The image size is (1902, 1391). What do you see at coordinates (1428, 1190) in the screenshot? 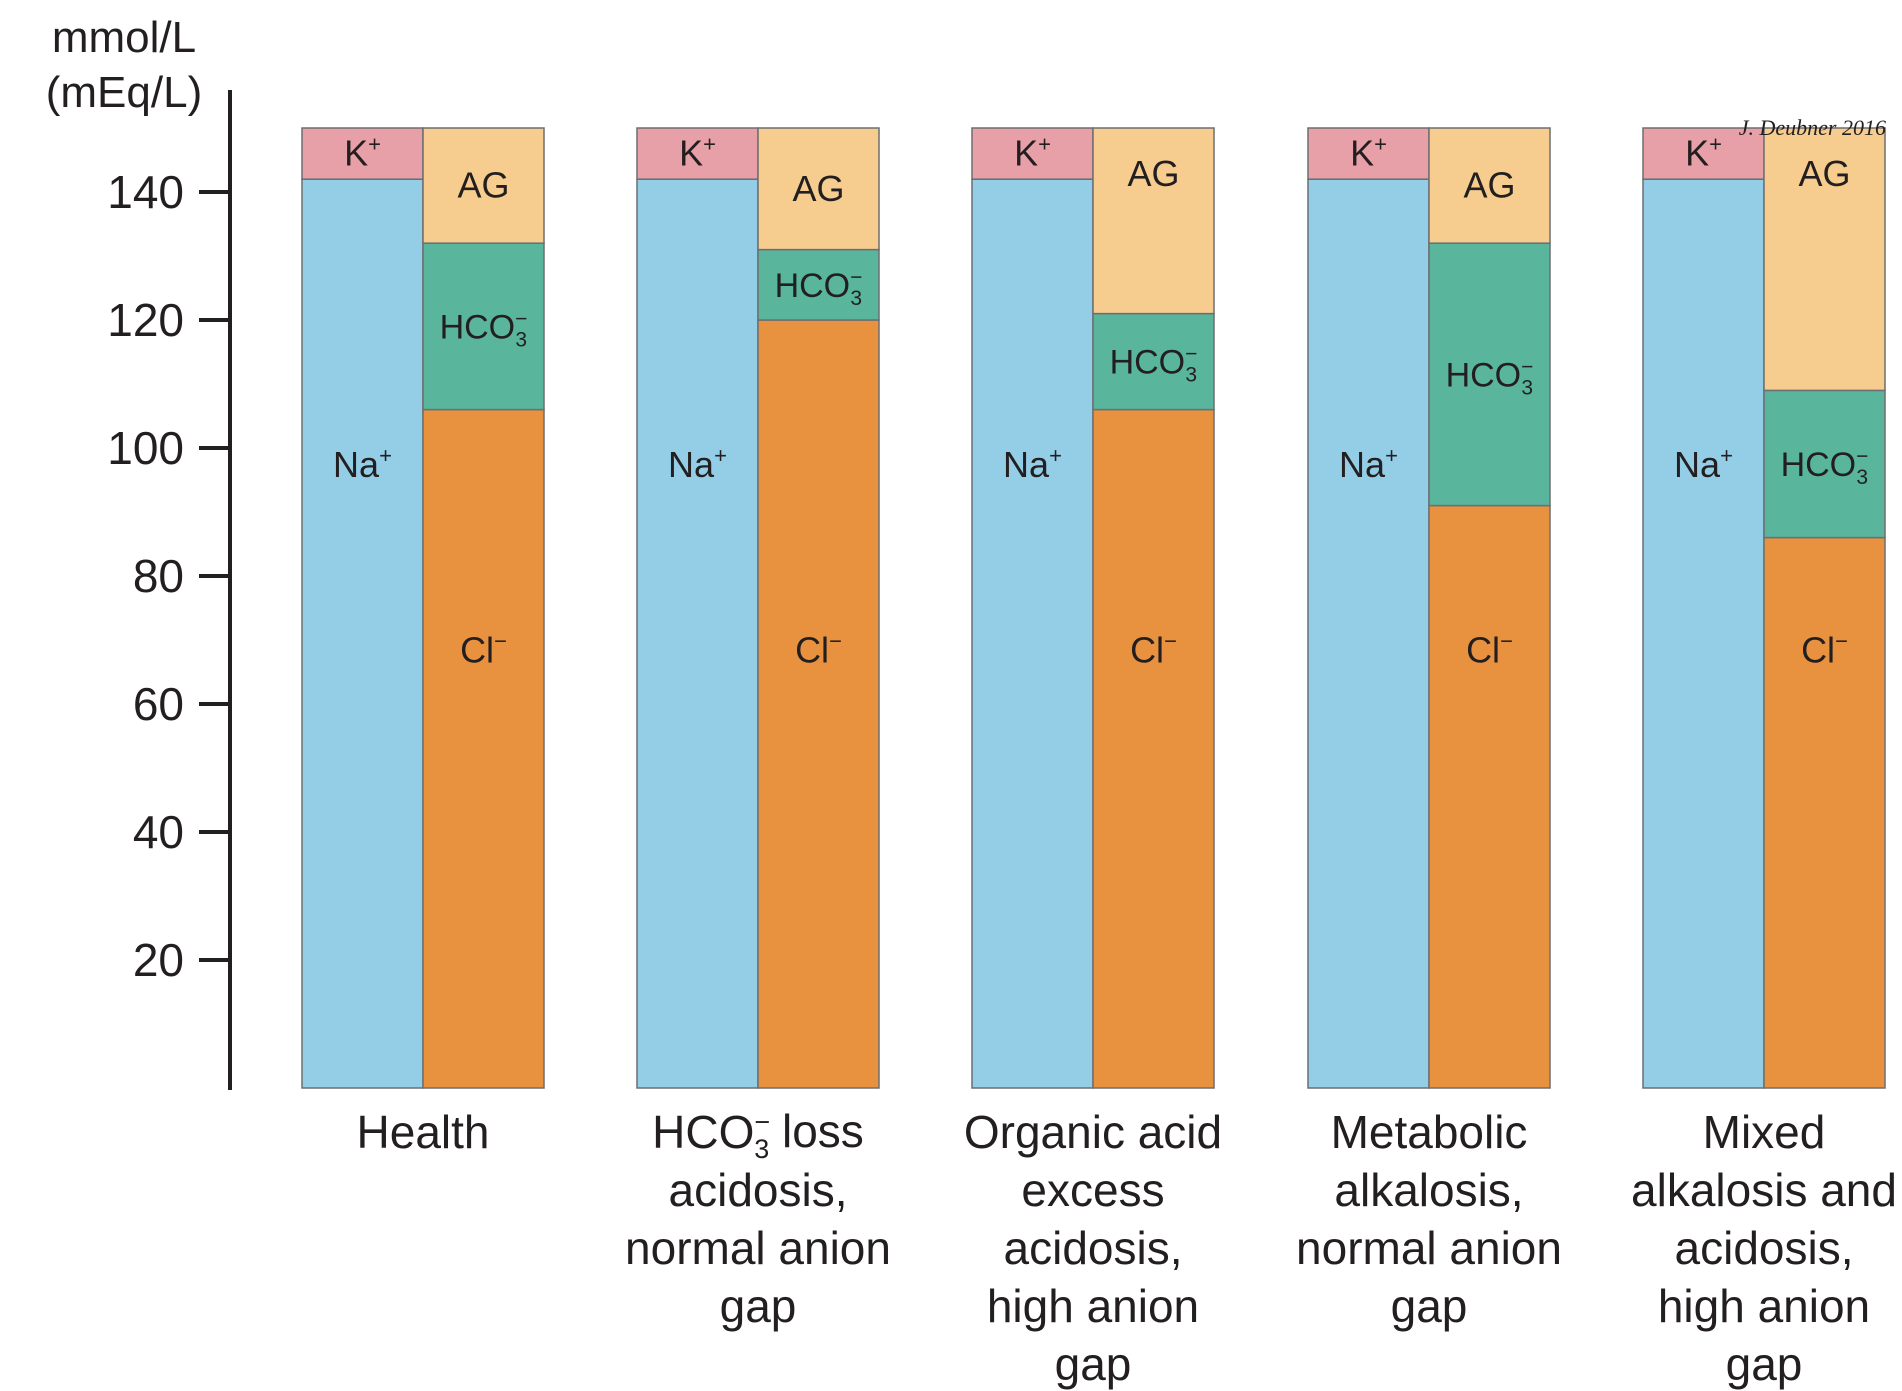
I see `category-label-line: alkalosis,` at bounding box center [1428, 1190].